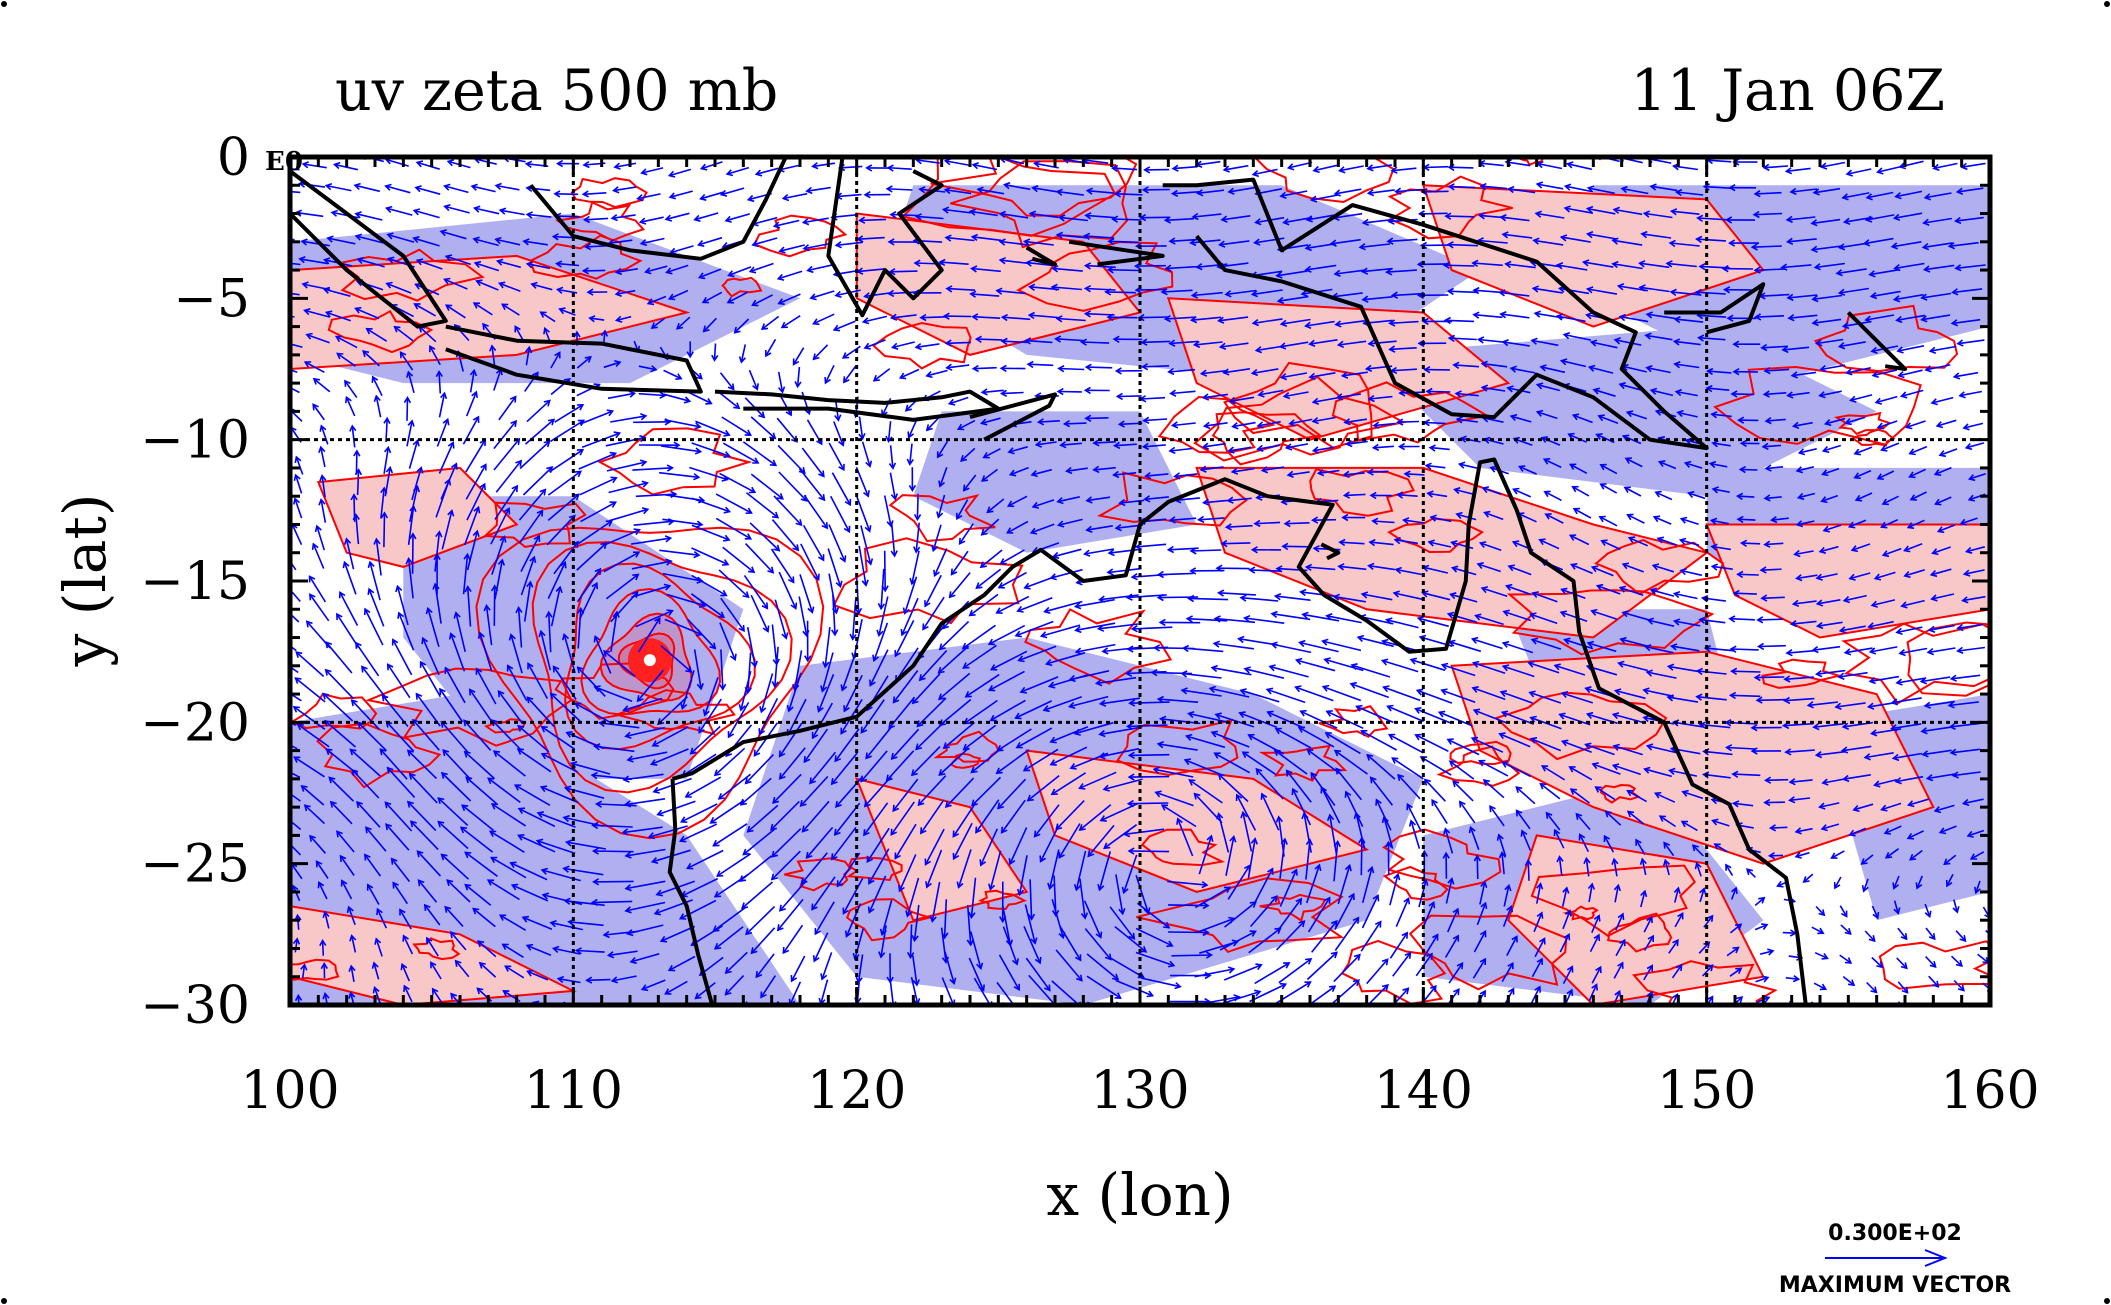  What do you see at coordinates (1098, 646) in the screenshot?
I see `vorticity-contour` at bounding box center [1098, 646].